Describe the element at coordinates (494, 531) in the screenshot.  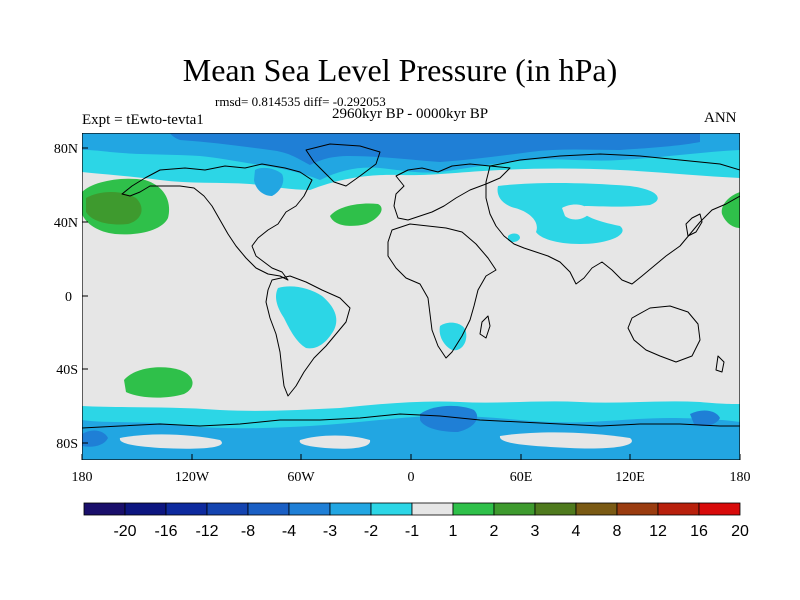
I see `colorbar-label: 2` at that location.